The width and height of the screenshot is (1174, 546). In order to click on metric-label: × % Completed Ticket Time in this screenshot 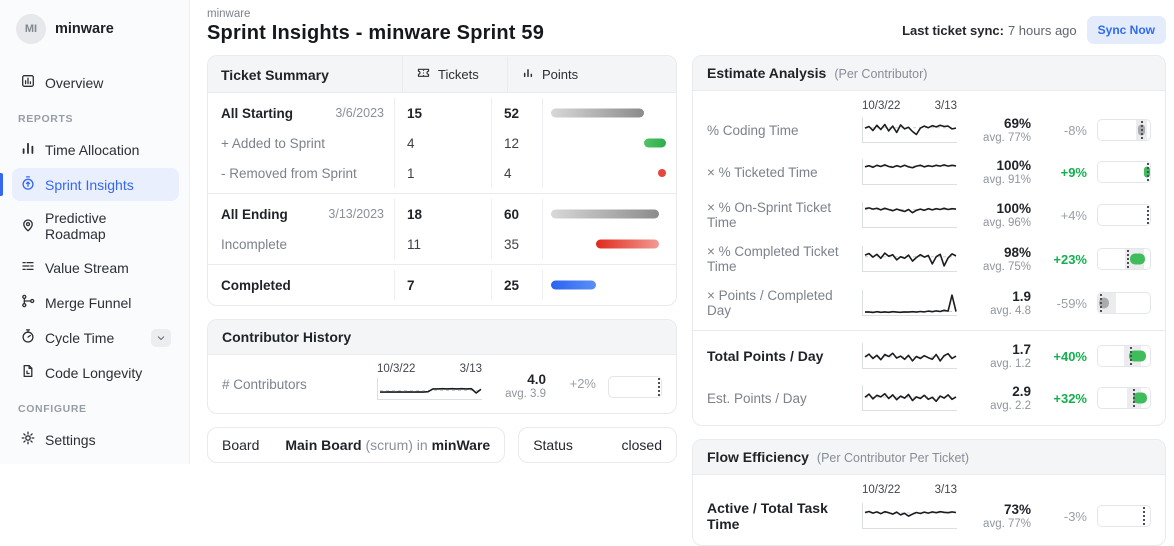, I will do `click(779, 259)`.